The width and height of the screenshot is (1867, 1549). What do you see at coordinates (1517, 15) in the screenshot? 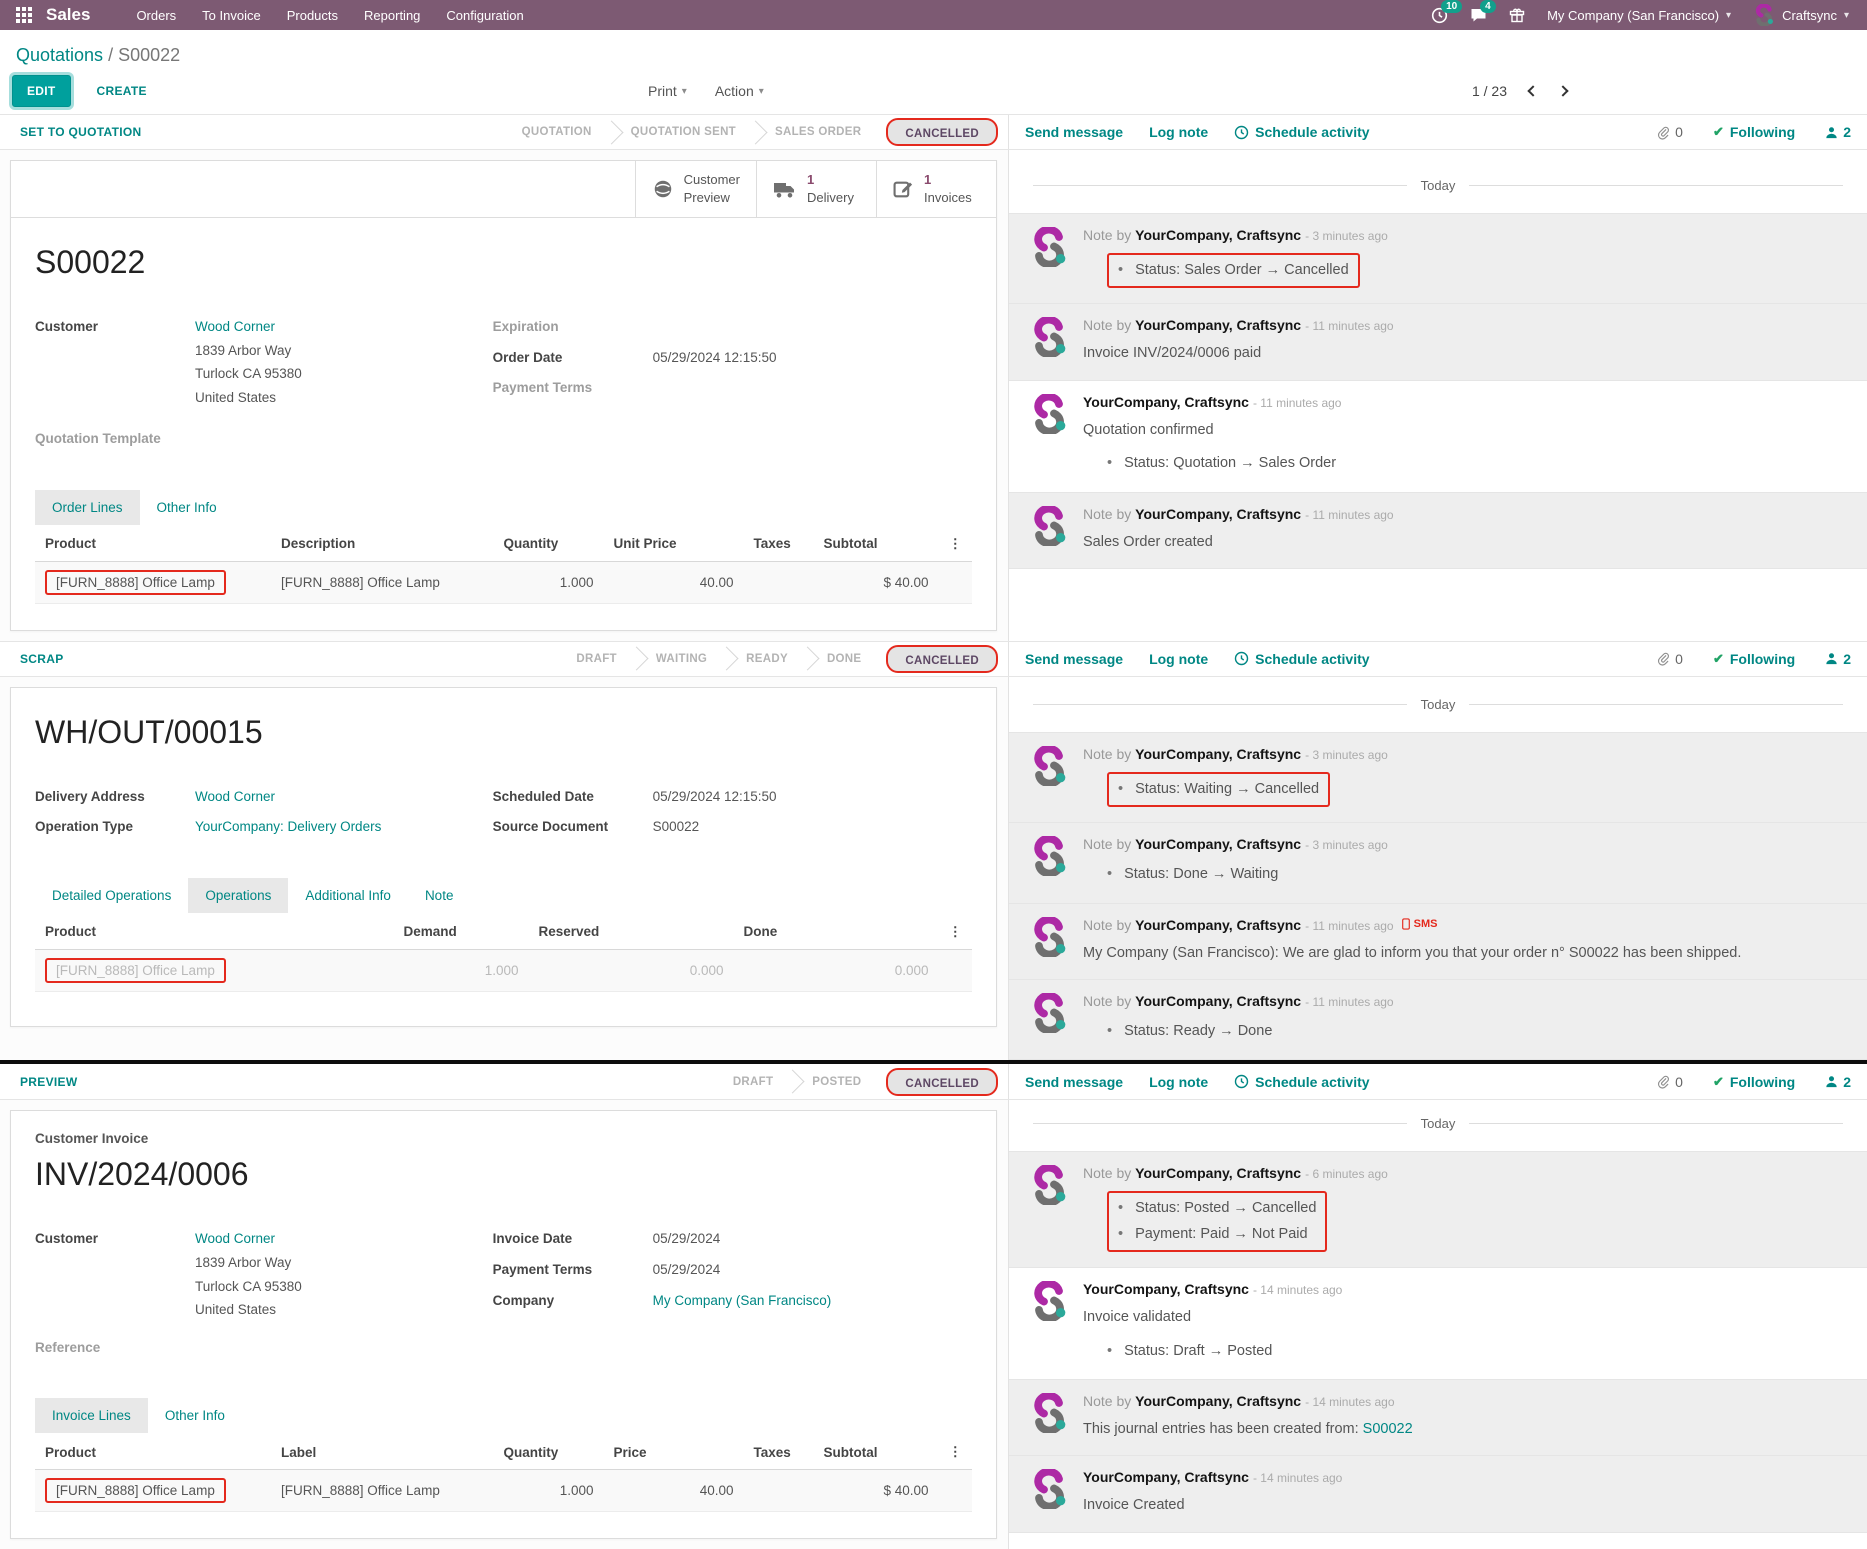
I see `gift-icon` at bounding box center [1517, 15].